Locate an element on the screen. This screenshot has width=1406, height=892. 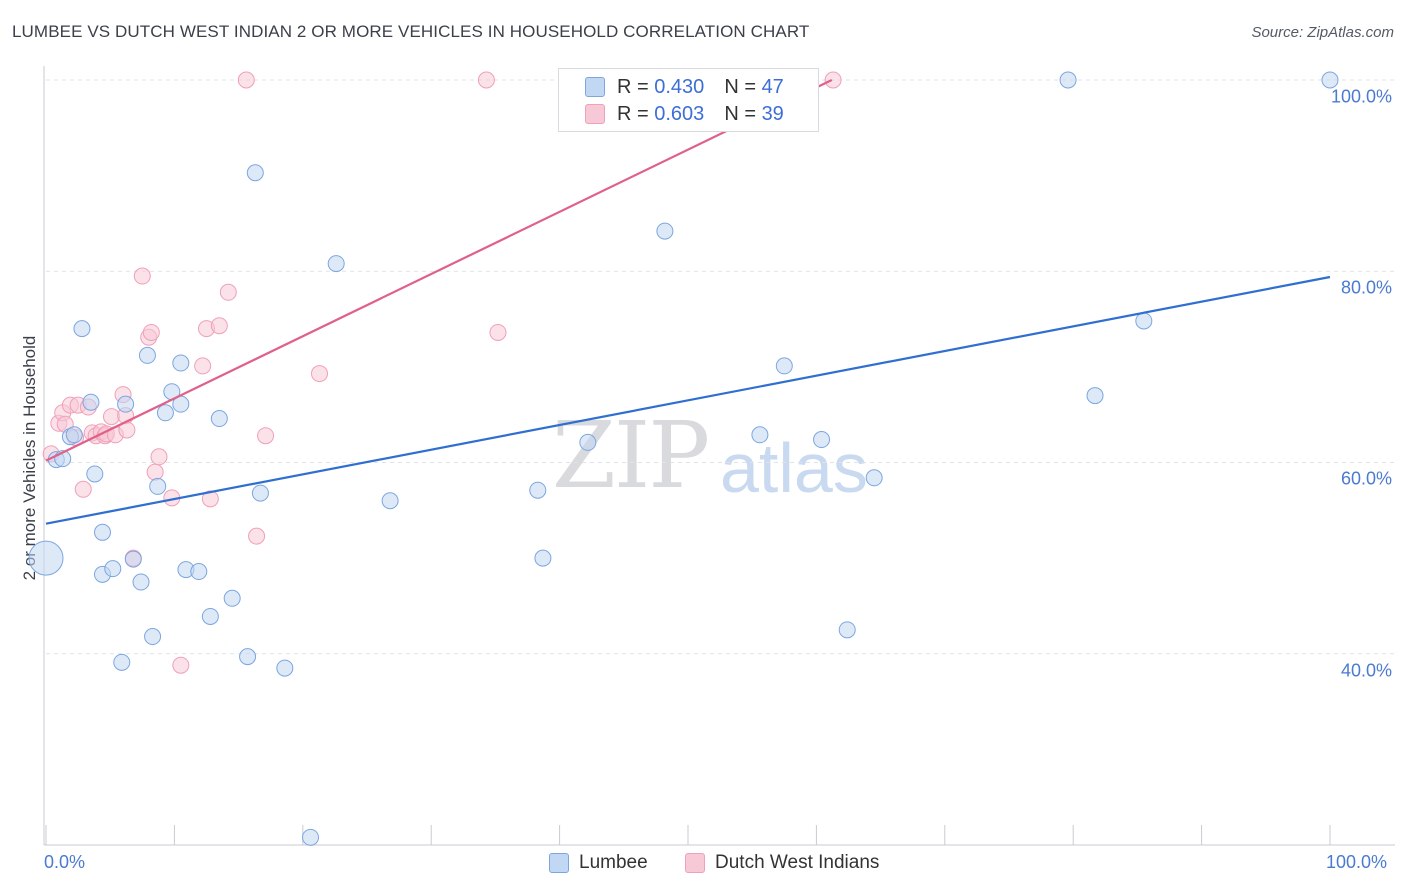
bottom-legend-label: Dutch West Indians is located at coordinates (797, 862).